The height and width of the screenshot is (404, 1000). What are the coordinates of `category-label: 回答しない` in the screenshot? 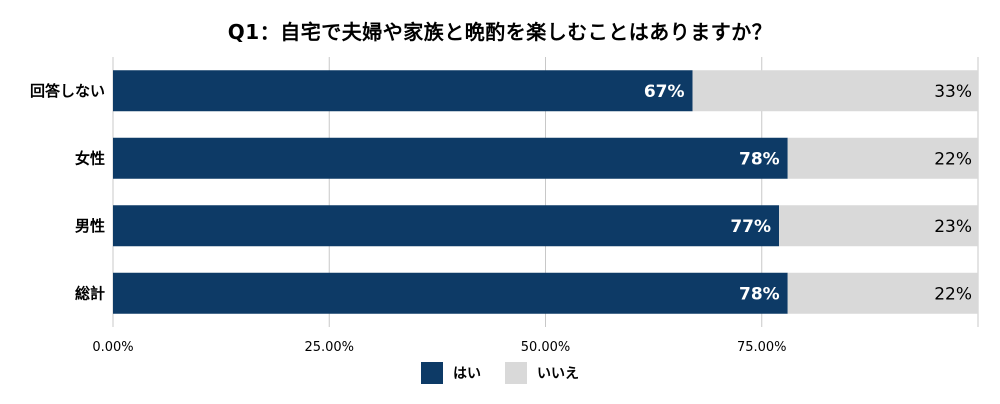 It's located at (67, 91).